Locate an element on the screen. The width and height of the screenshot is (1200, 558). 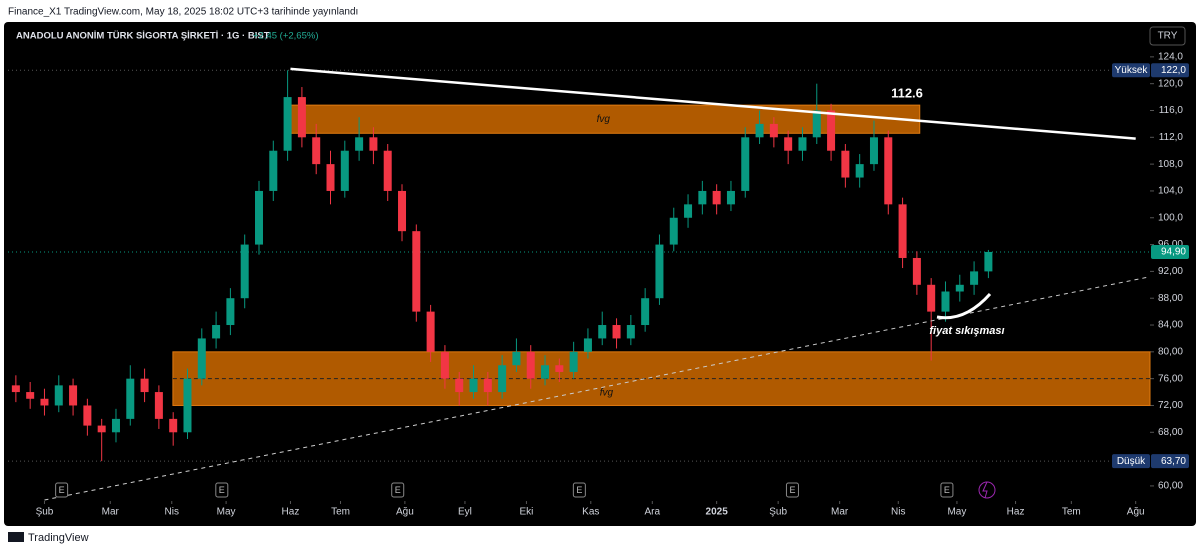
currency-label: TRY is located at coordinates (1168, 36).